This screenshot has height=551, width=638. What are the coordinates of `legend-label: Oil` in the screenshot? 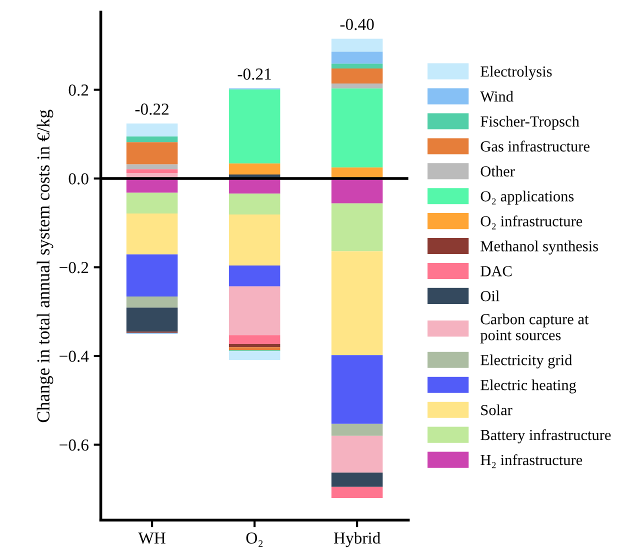 It's located at (490, 296).